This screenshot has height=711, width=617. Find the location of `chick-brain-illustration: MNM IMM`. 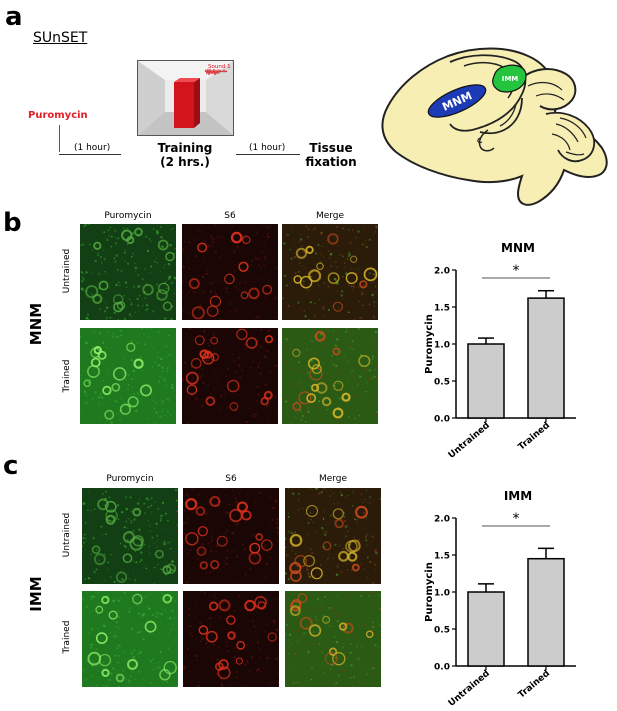

chick-brain-illustration: MNM IMM is located at coordinates (494, 125).